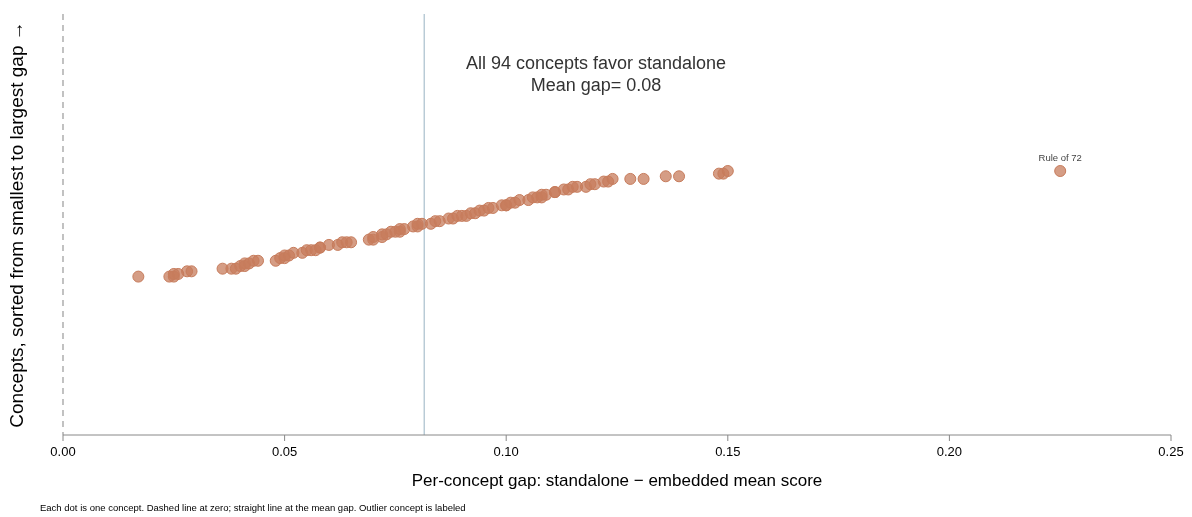 This screenshot has width=1192, height=517. Describe the element at coordinates (1060, 157) in the screenshot. I see `annotation: Rule of 72` at that location.